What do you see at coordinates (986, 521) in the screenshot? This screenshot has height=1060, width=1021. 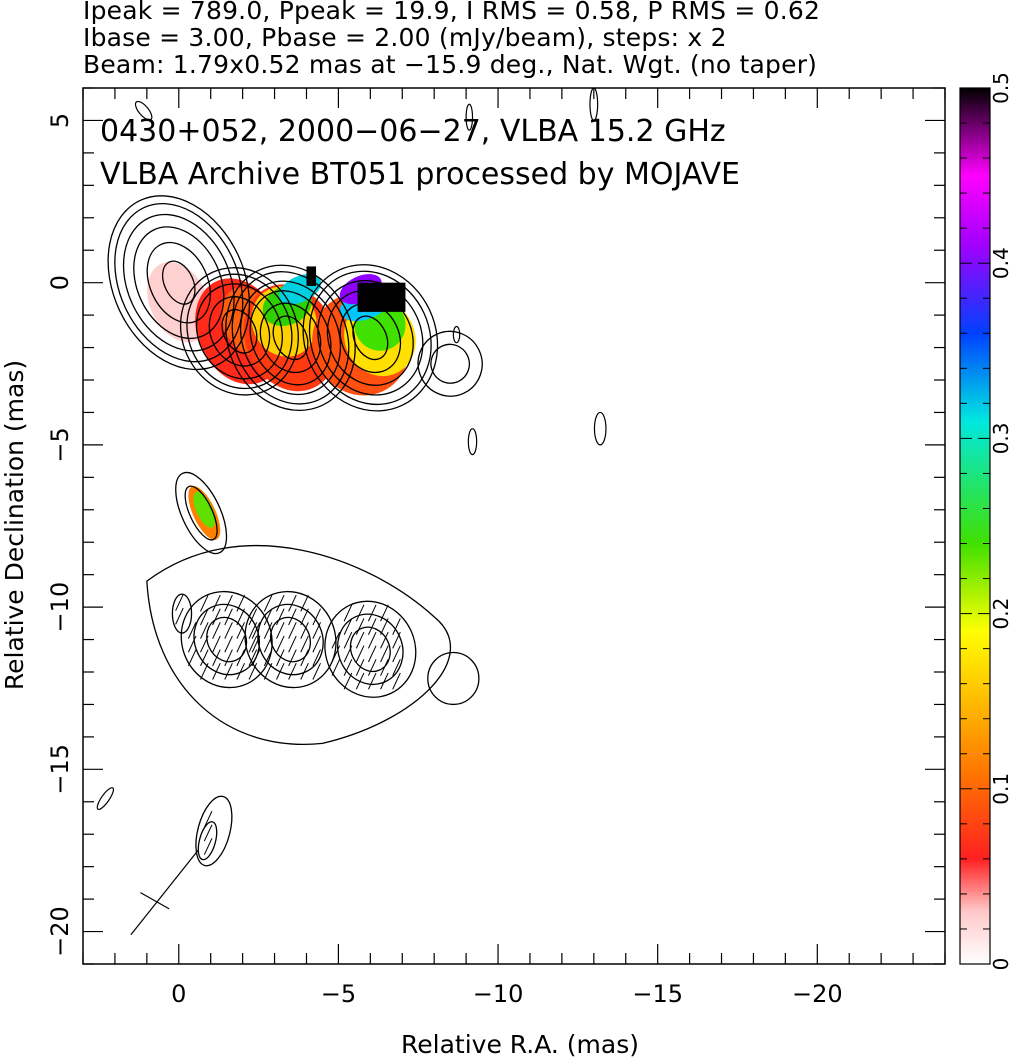 I see `colorbar-ticks: 0 0.1 0.2 0.3 0.4 0.5` at bounding box center [986, 521].